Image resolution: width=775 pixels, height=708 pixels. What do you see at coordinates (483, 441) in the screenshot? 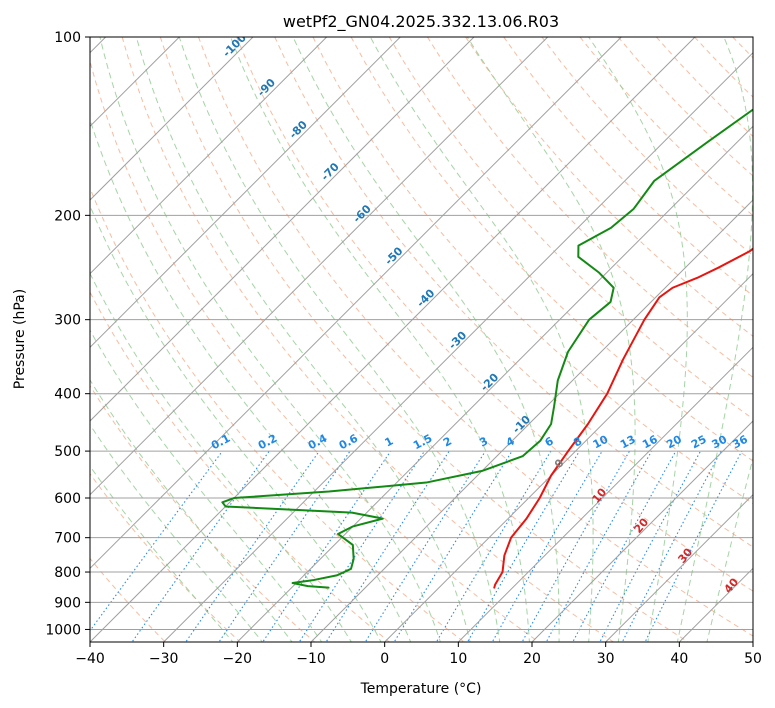
I see `mixing-ratio-label: 3` at bounding box center [483, 441].